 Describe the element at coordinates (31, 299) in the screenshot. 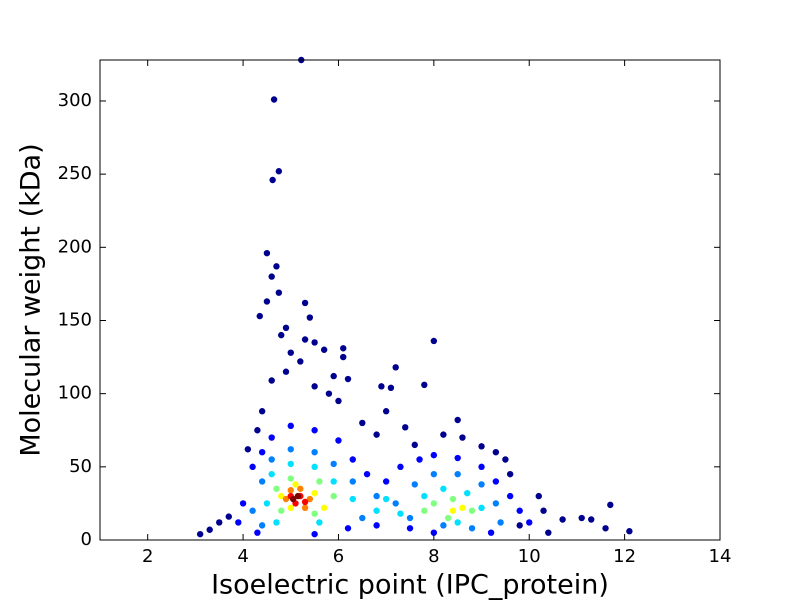

I see `y-axis-label: Molecular weight (kDa)` at that location.